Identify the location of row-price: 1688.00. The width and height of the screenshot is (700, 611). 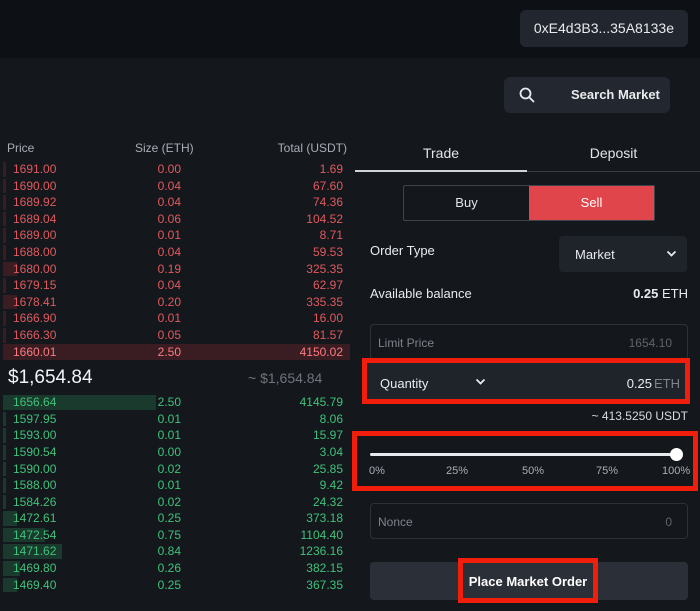
(35, 251).